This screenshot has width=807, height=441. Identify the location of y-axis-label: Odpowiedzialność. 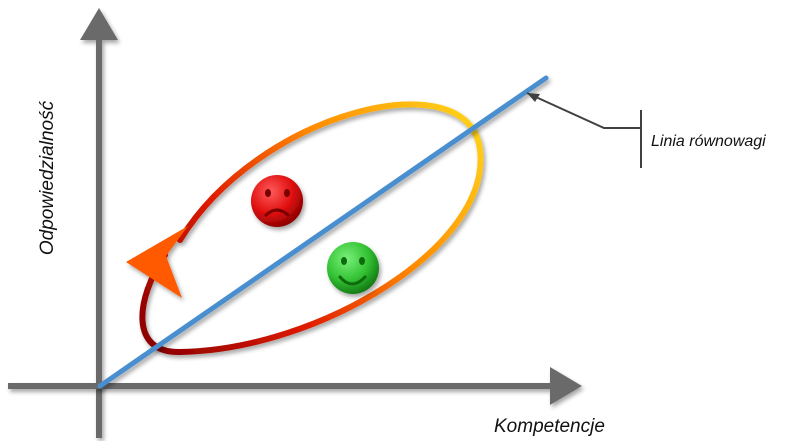
(47, 178).